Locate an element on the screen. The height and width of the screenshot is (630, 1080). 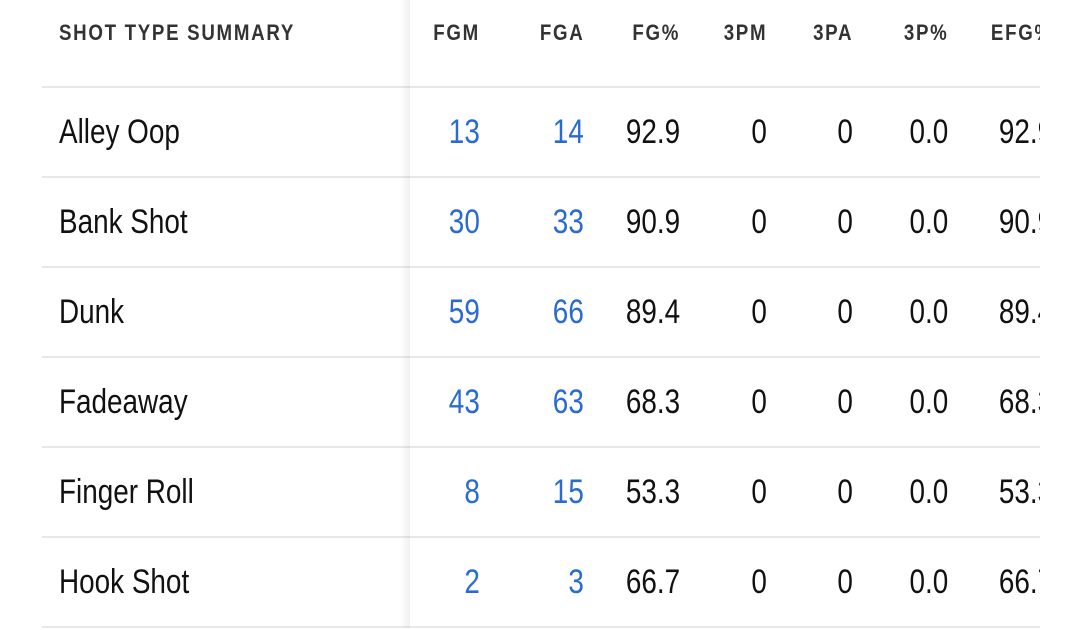
cell-fgm: 59 is located at coordinates (445, 312).